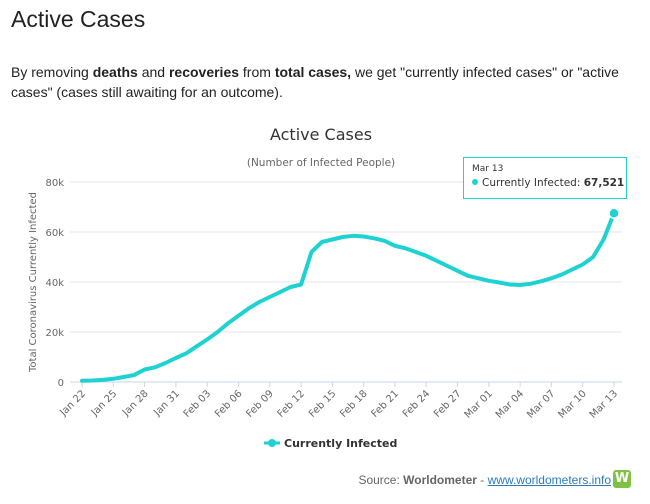 This screenshot has width=650, height=504. I want to click on x-tick-label: Mar 07, so click(541, 404).